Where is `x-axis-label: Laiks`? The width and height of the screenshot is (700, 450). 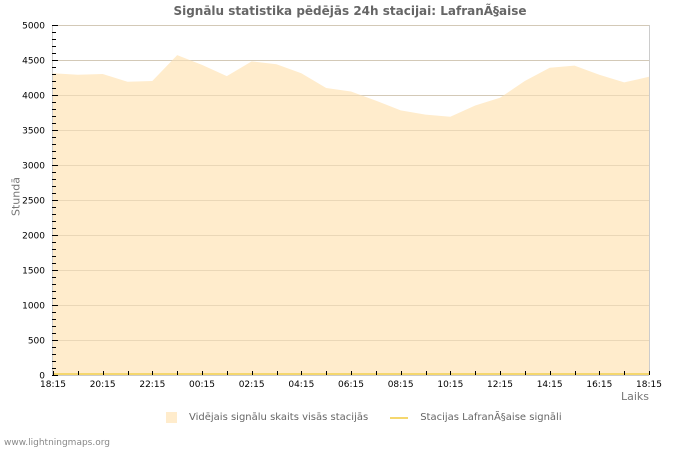
x-axis-label: Laiks is located at coordinates (635, 396).